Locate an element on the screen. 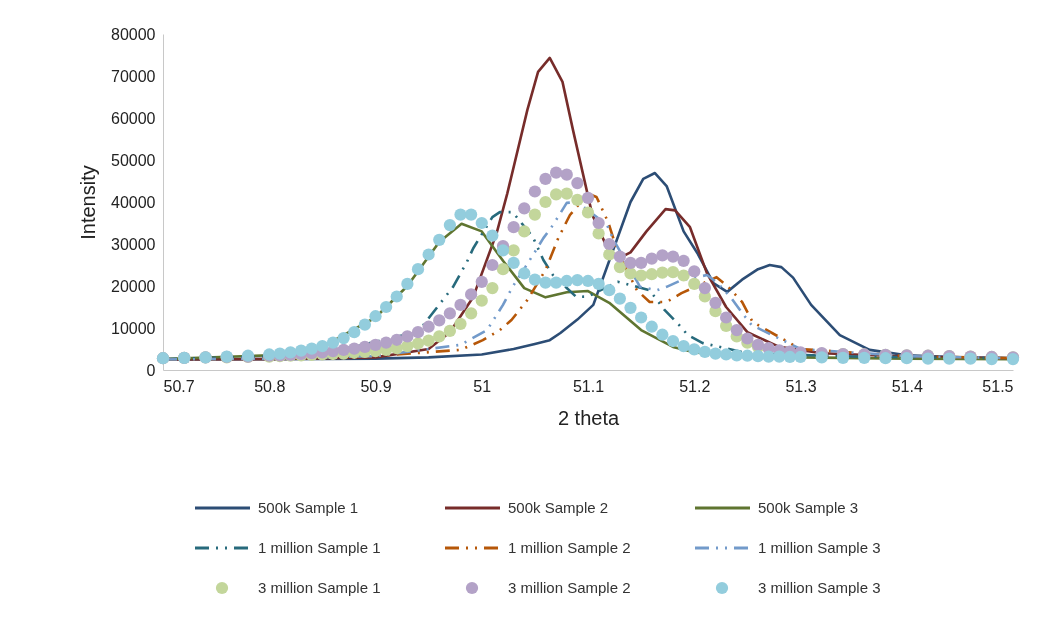 The image size is (1058, 619). legend-label: 500k Sample 3 is located at coordinates (808, 507).